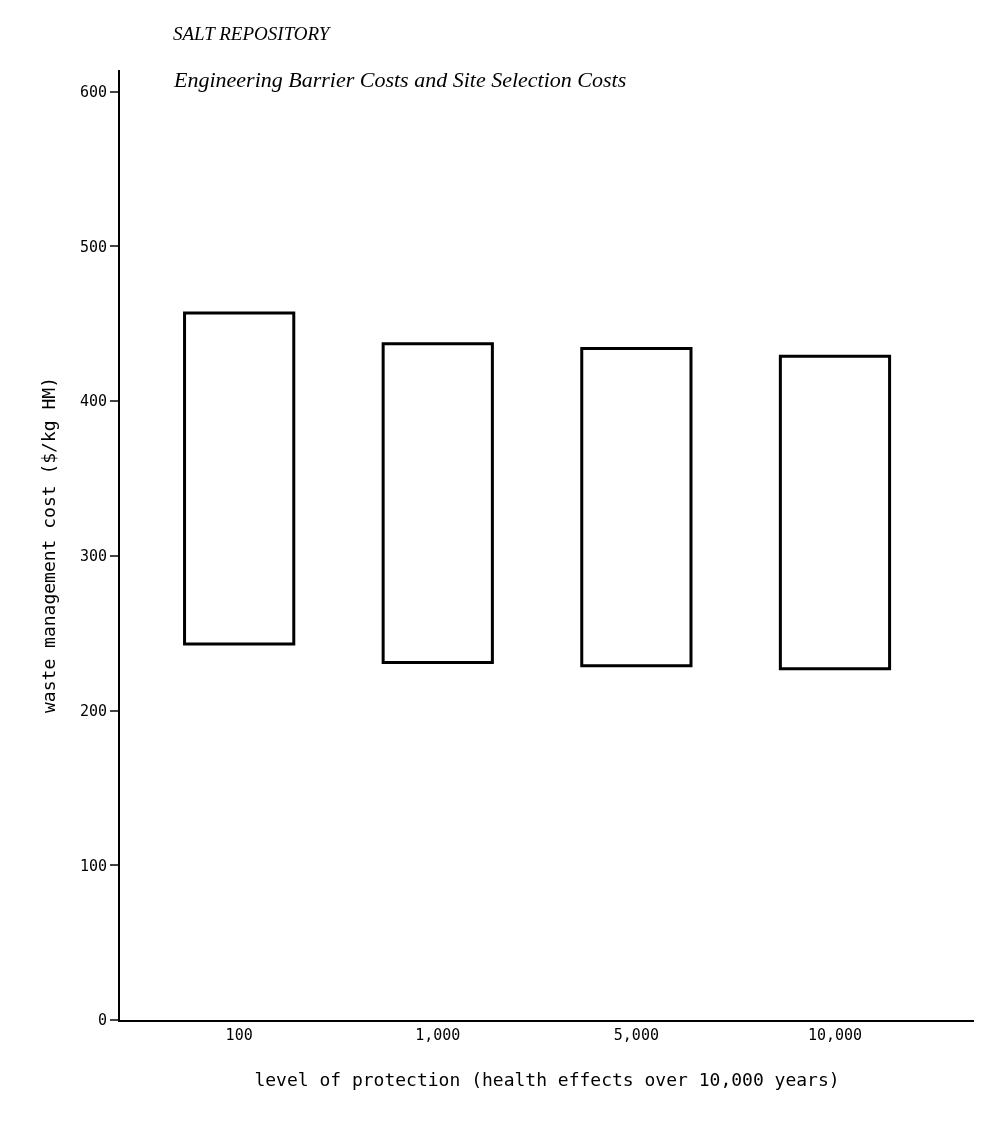  I want to click on x-tick-label: 5,000, so click(636, 1035).